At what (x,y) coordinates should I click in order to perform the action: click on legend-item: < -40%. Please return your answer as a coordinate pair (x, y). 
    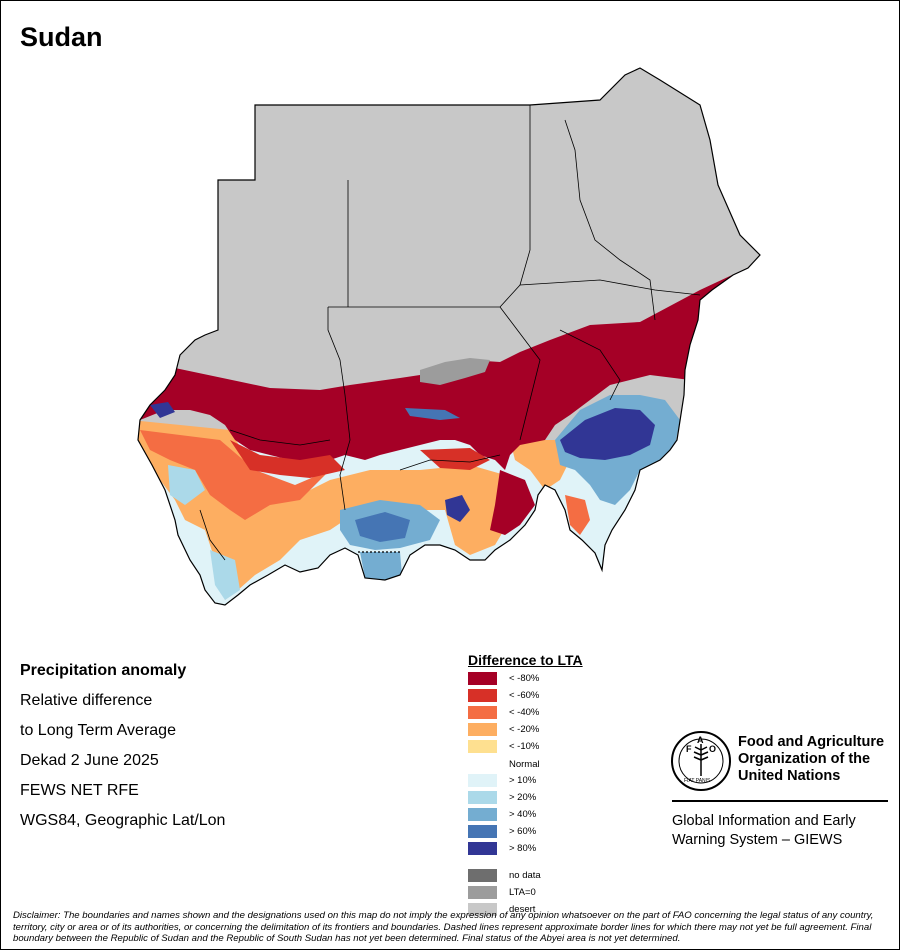
    Looking at the image, I should click on (503, 712).